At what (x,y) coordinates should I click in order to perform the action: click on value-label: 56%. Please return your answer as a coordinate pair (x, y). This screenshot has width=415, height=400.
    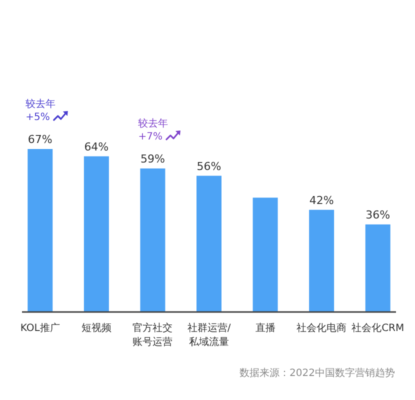
    Looking at the image, I should click on (209, 166).